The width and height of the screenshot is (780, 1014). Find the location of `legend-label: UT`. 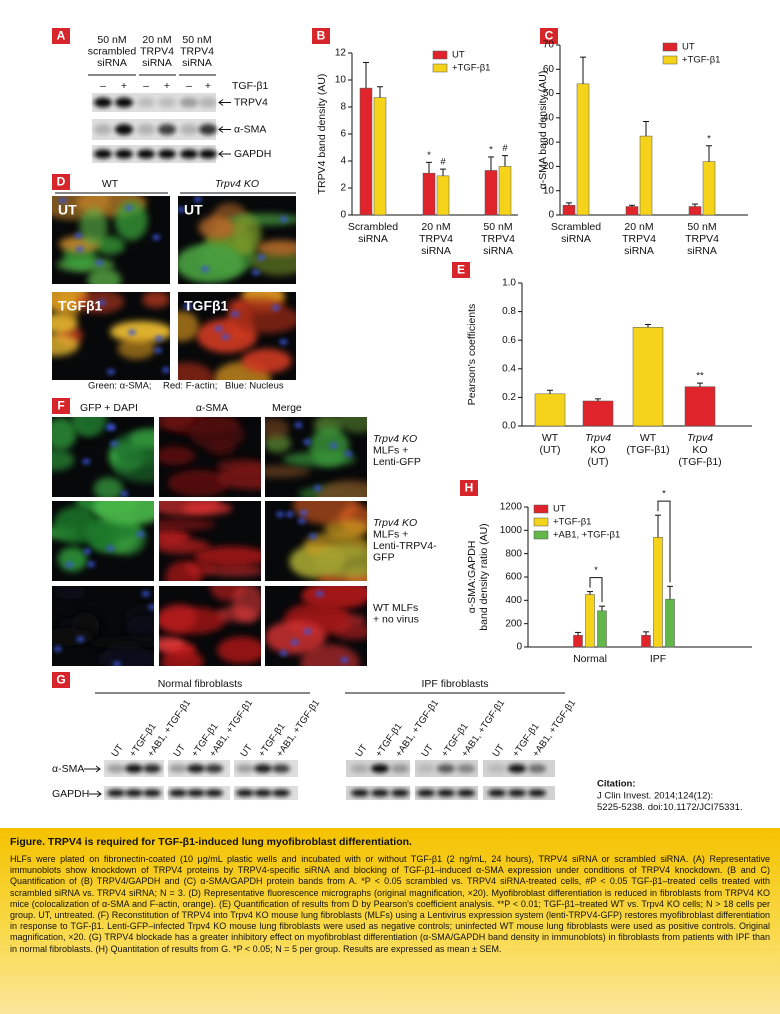

legend-label: UT is located at coordinates (688, 47).